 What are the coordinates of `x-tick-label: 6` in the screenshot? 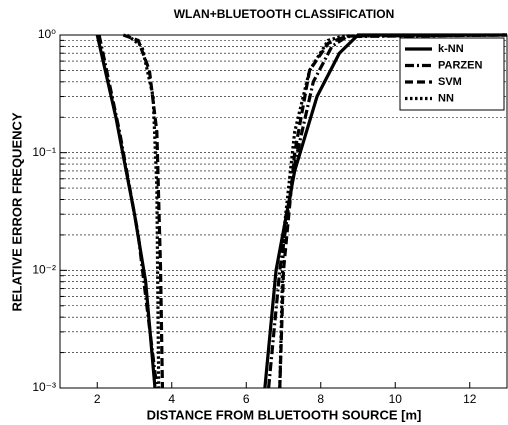 It's located at (246, 399).